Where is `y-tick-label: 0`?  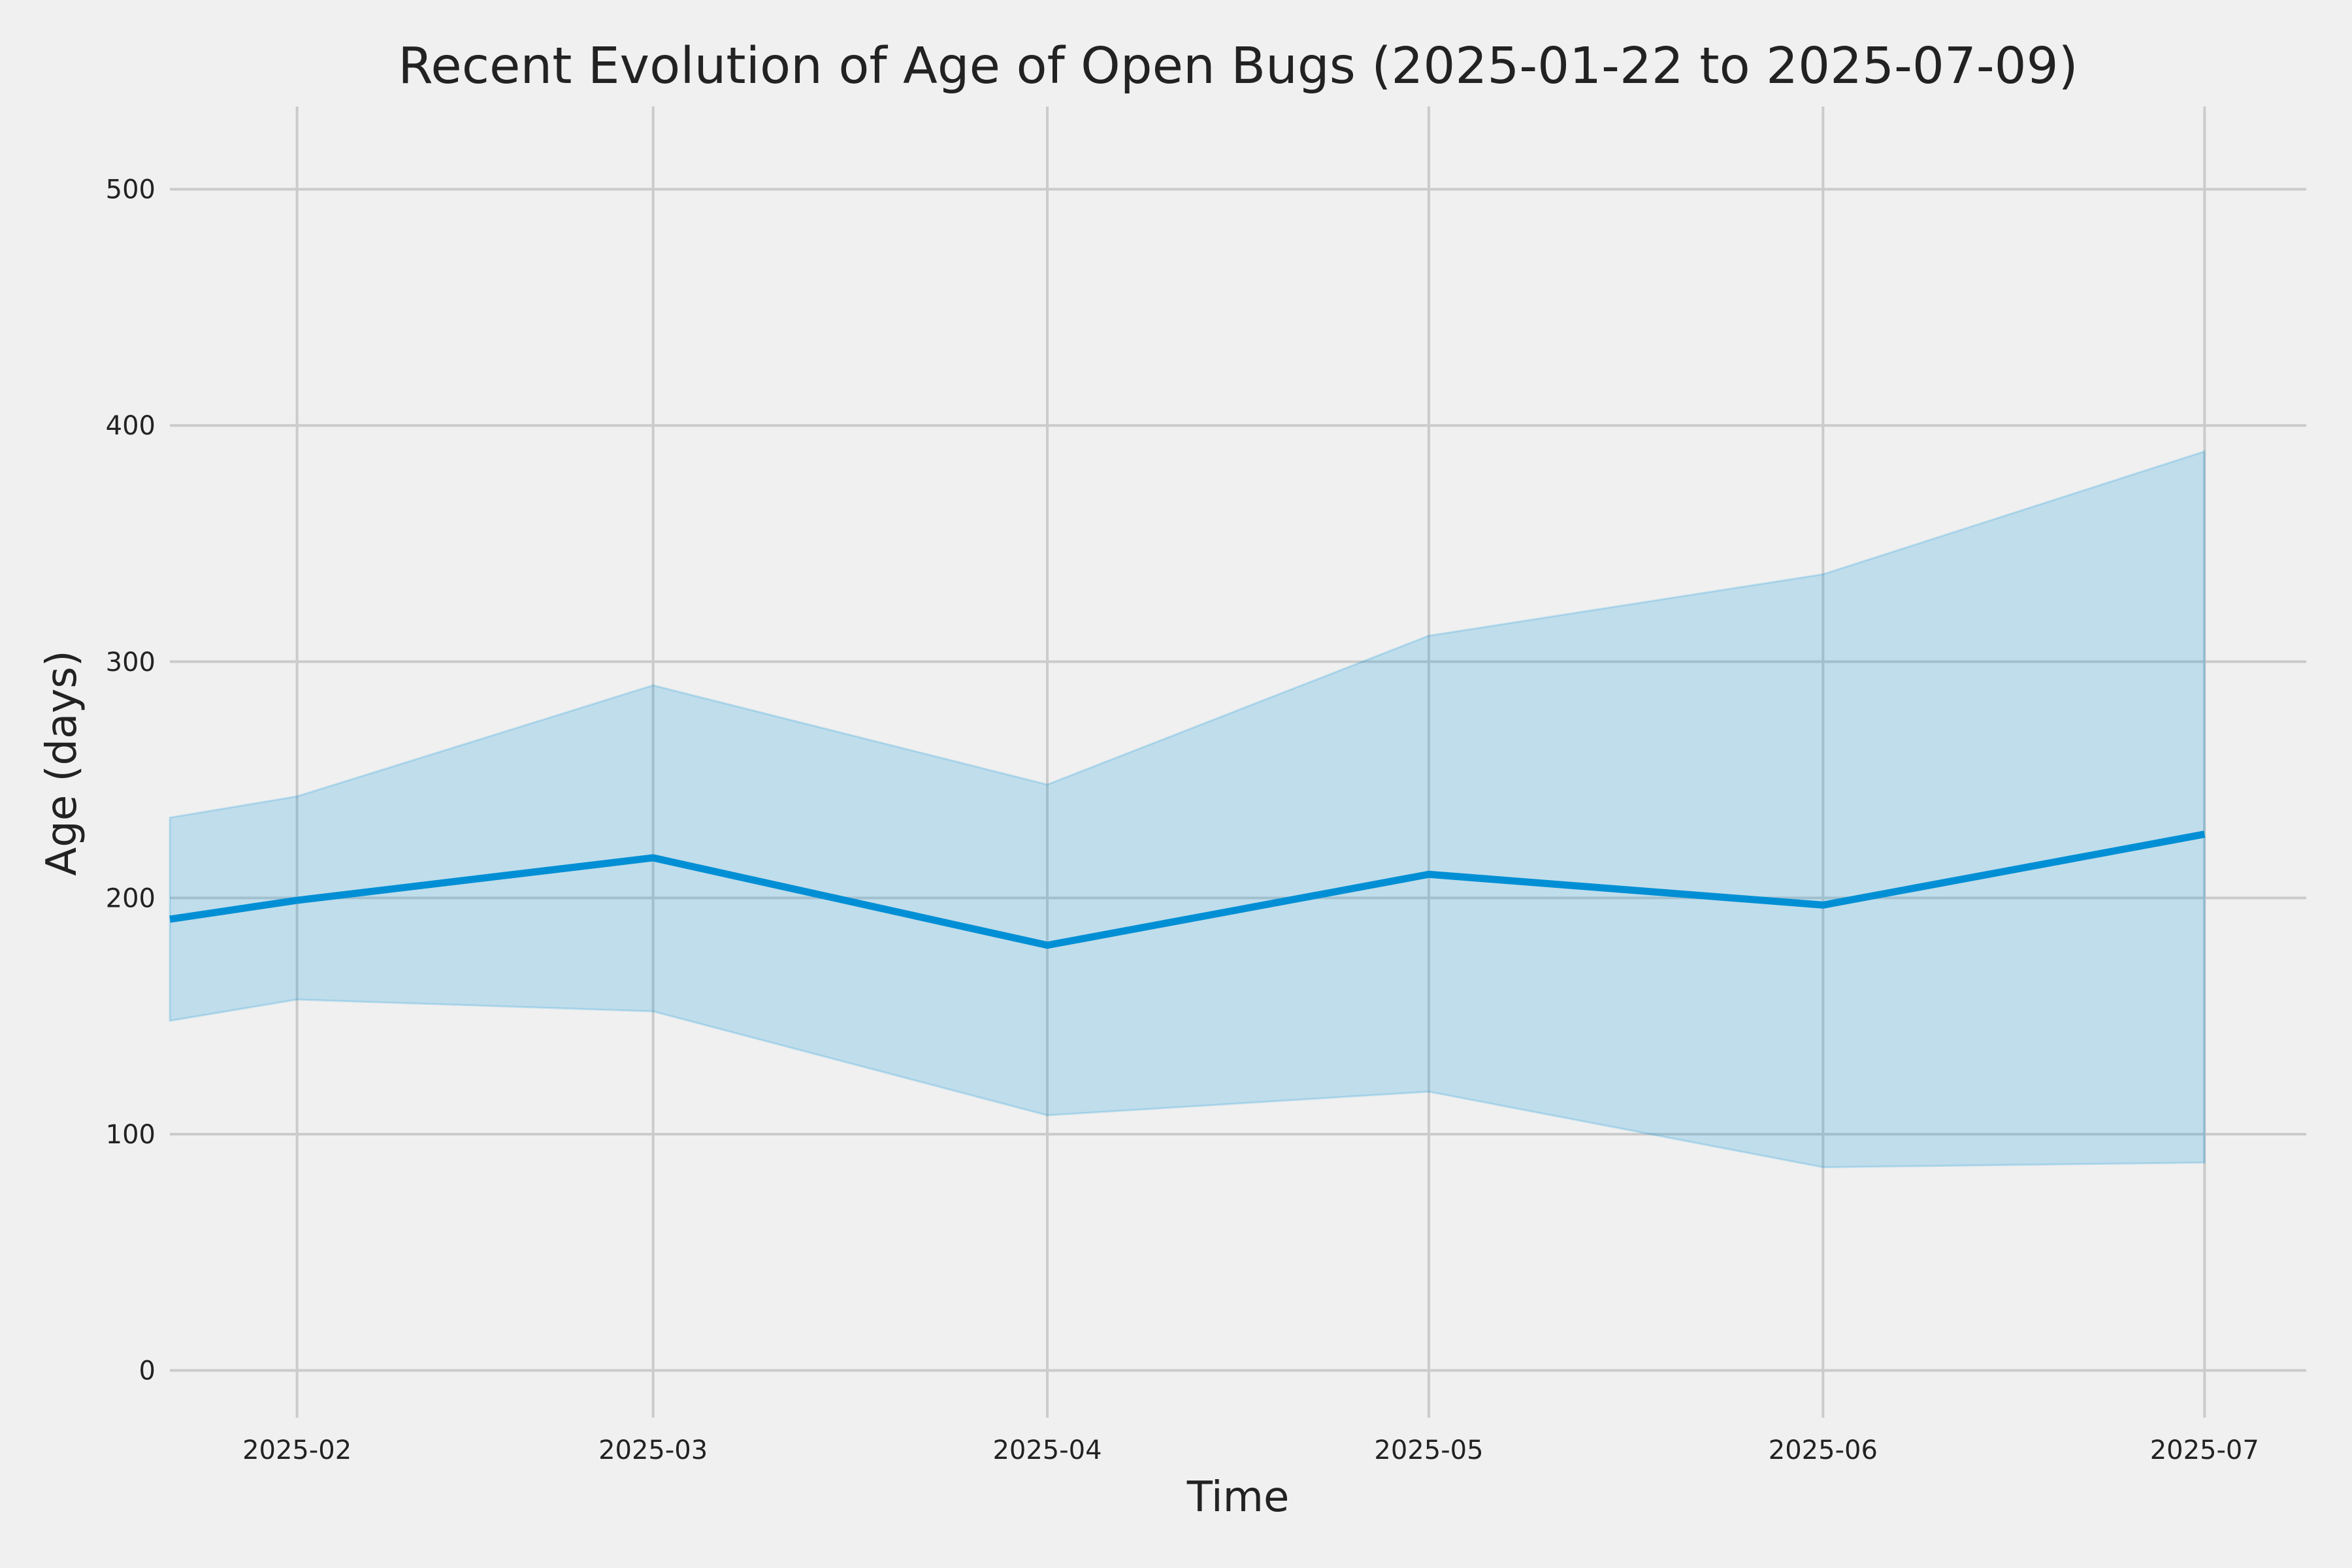 y-tick-label: 0 is located at coordinates (147, 1371).